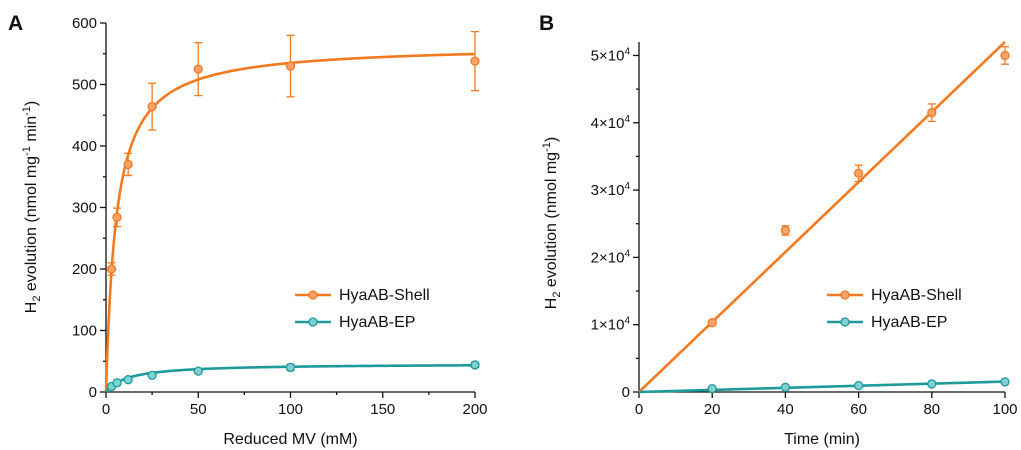 Image resolution: width=1021 pixels, height=450 pixels. Describe the element at coordinates (858, 409) in the screenshot. I see `x-tick-label: 60` at that location.